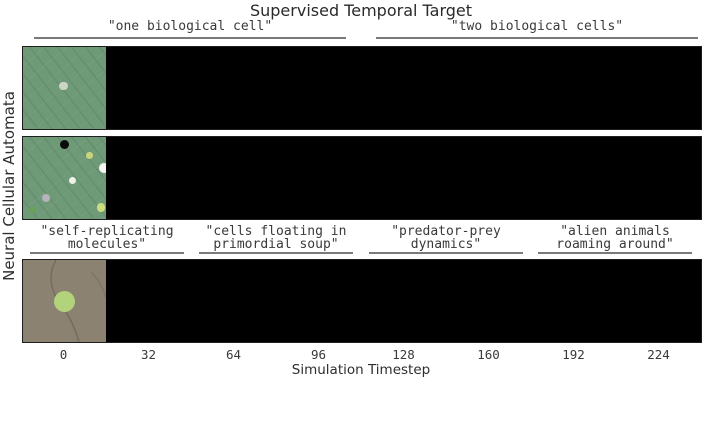 Image resolution: width=720 pixels, height=432 pixels. Describe the element at coordinates (360, 354) in the screenshot. I see `x-axis-ticks: 0 32 64 96 128 160 192 224` at that location.